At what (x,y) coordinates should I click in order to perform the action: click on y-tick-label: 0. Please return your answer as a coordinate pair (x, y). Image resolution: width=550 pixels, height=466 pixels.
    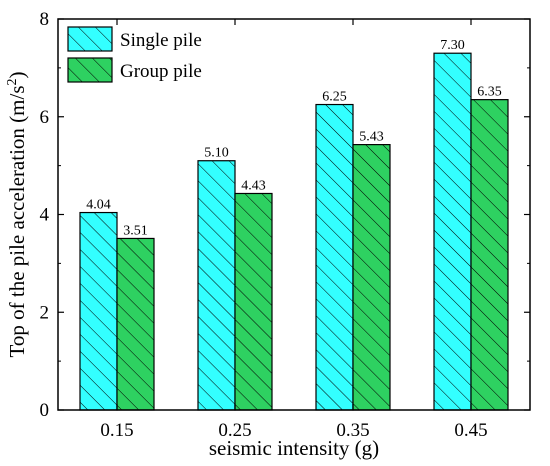
    Looking at the image, I should click on (45, 410).